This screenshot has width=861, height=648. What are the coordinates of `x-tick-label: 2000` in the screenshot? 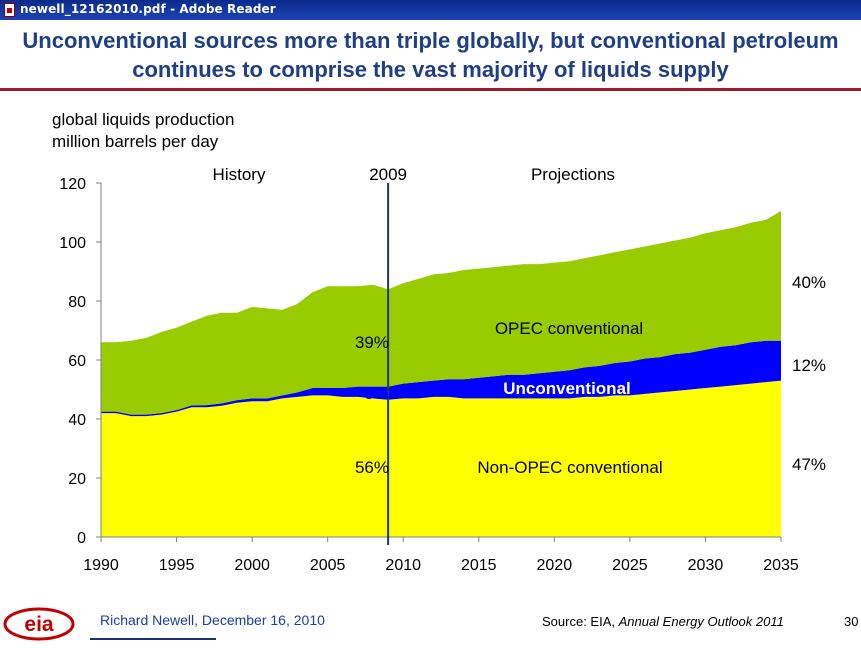 It's located at (252, 565).